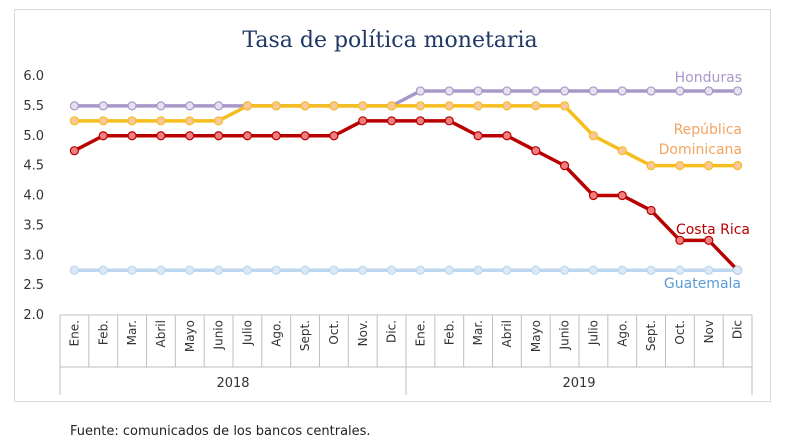  Describe the element at coordinates (709, 331) in the screenshot. I see `x-tick-label: Nov` at that location.